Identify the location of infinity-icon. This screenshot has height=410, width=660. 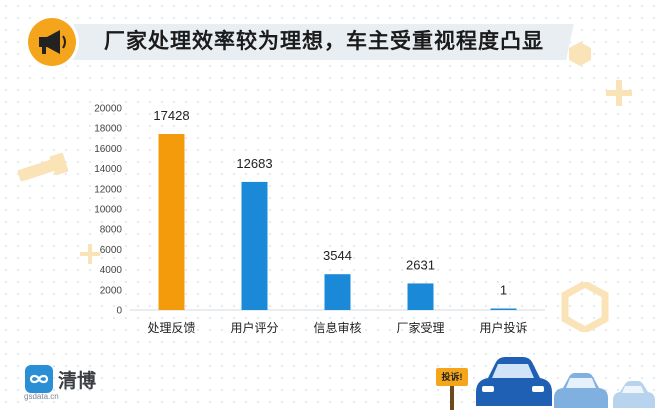
(39, 379).